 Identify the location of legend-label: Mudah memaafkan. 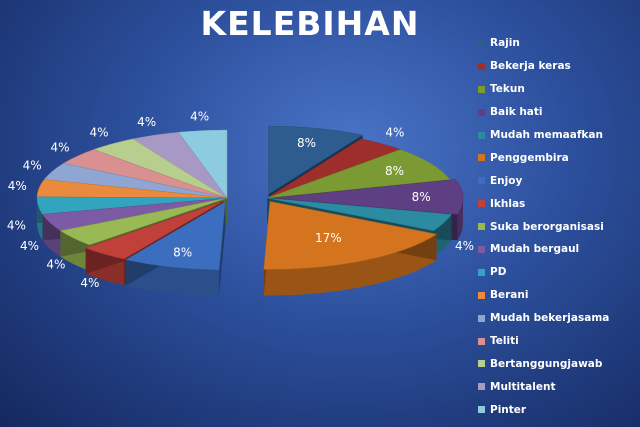
(546, 135).